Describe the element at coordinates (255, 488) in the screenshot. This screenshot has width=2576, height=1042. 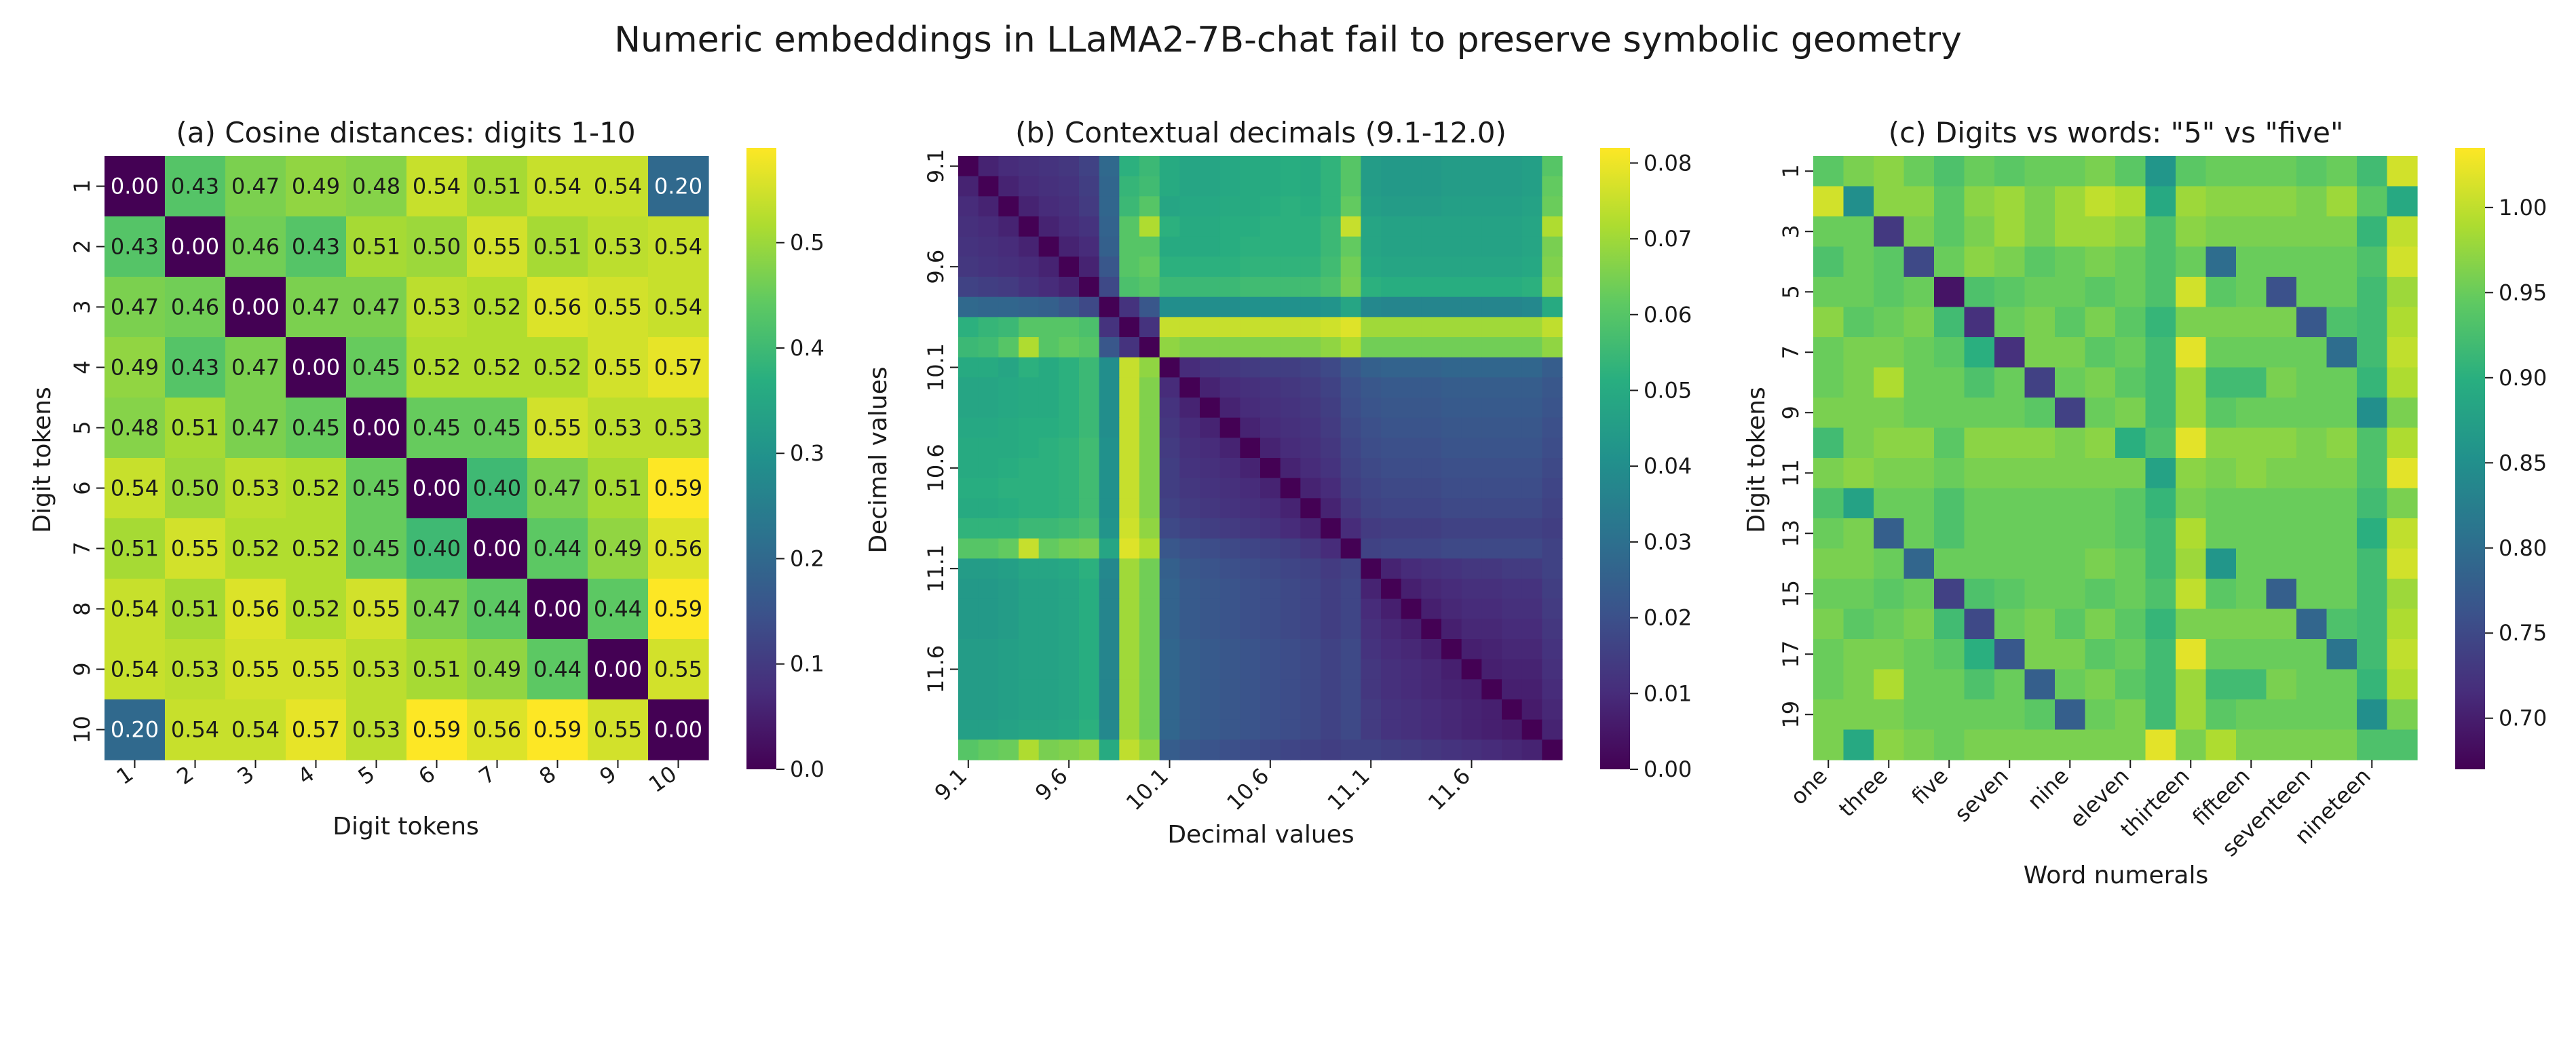
I see `cell-value-label: 0.53` at that location.